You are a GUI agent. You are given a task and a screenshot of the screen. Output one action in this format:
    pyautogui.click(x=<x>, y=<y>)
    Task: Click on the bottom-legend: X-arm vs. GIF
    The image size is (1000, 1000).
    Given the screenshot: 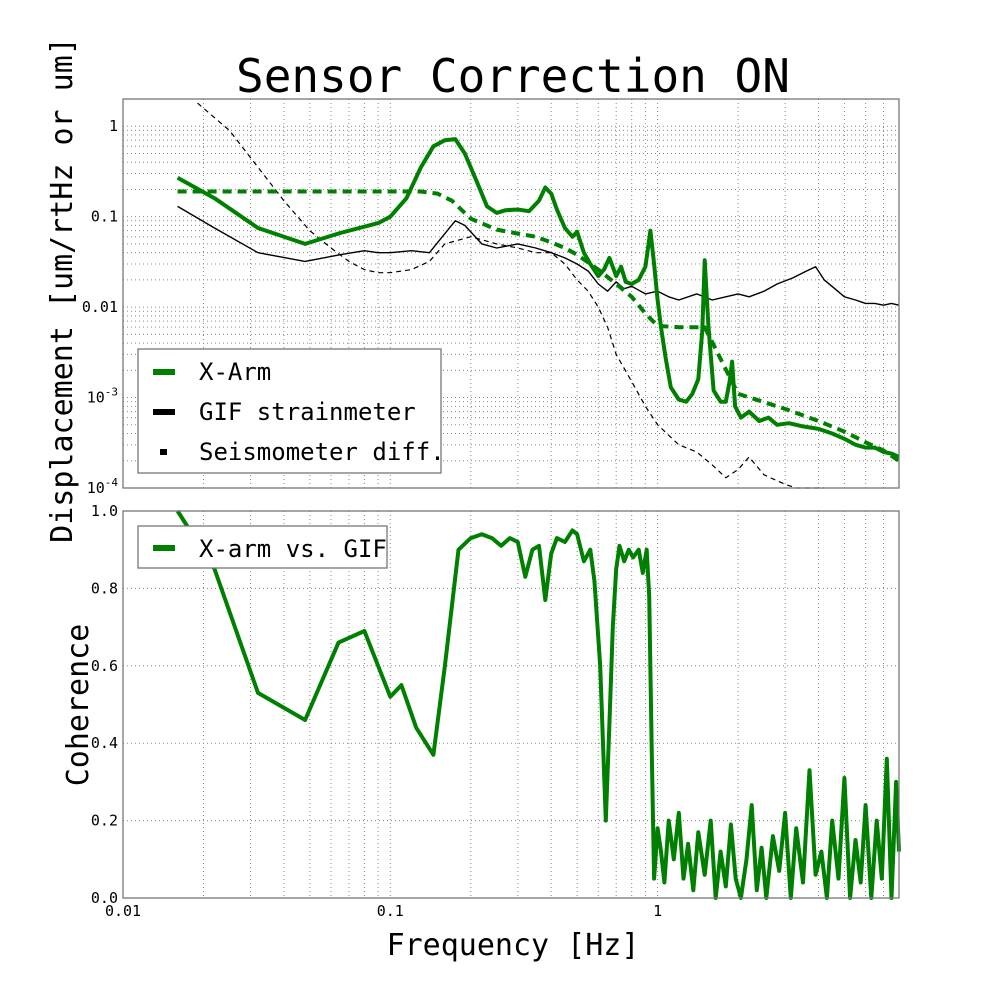 What is the action you would take?
    pyautogui.click(x=262, y=547)
    